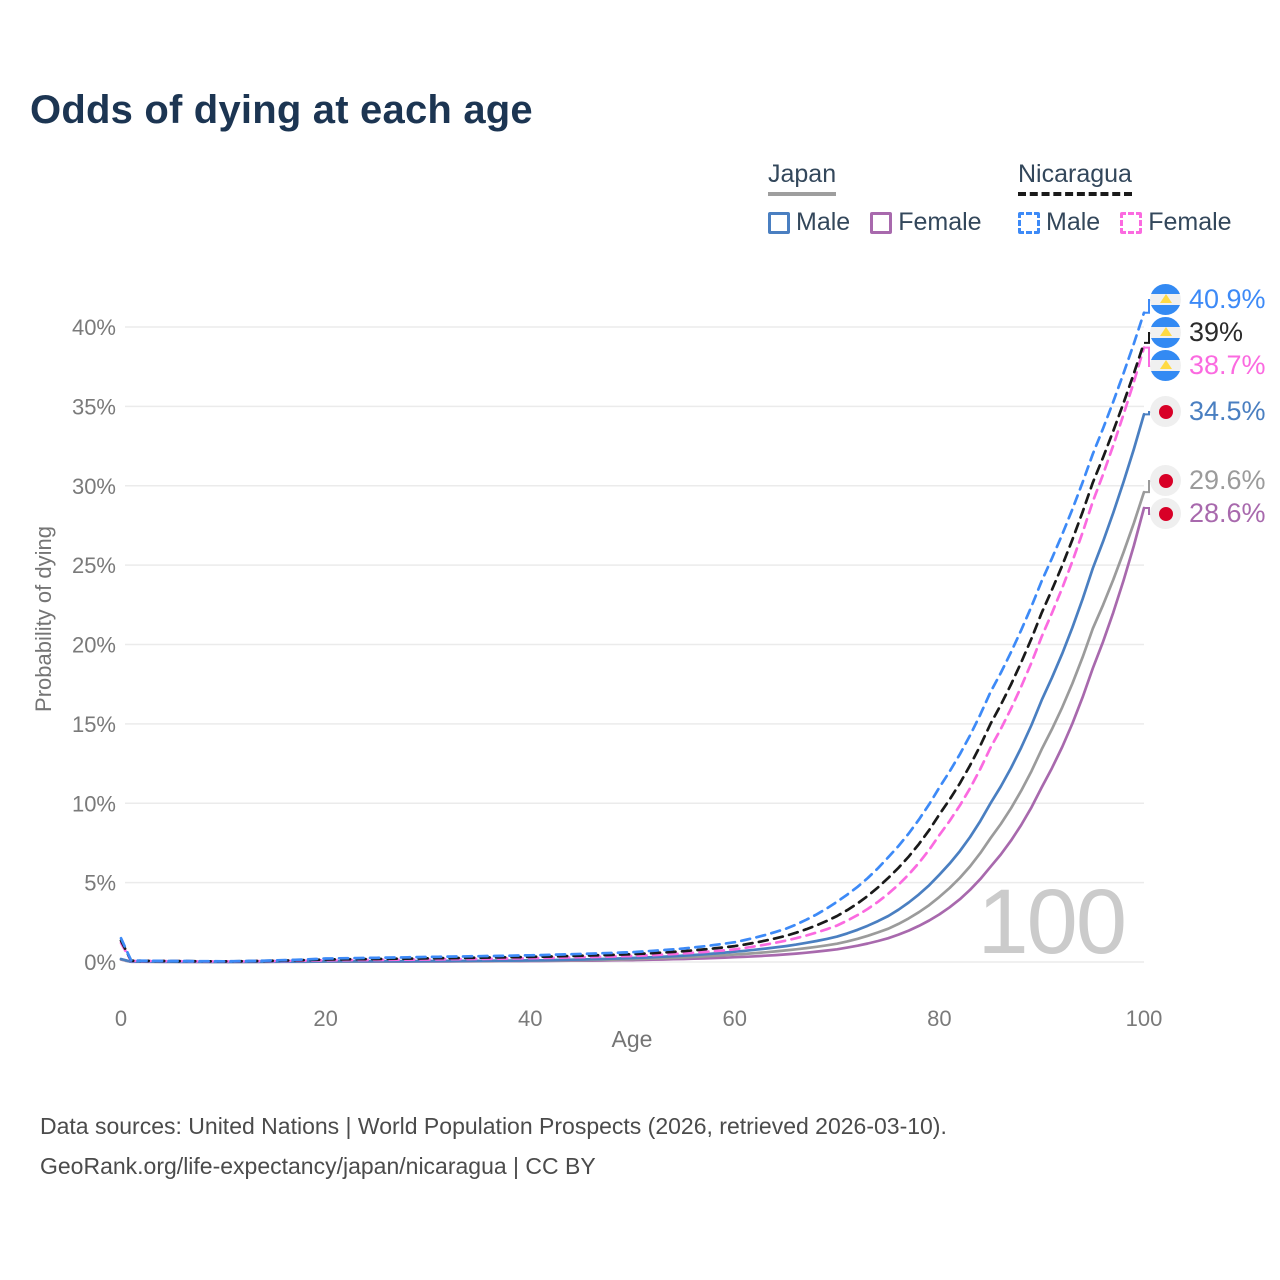 The image size is (1280, 1280). Describe the element at coordinates (94, 565) in the screenshot. I see `y-tick-label: 25%` at that location.